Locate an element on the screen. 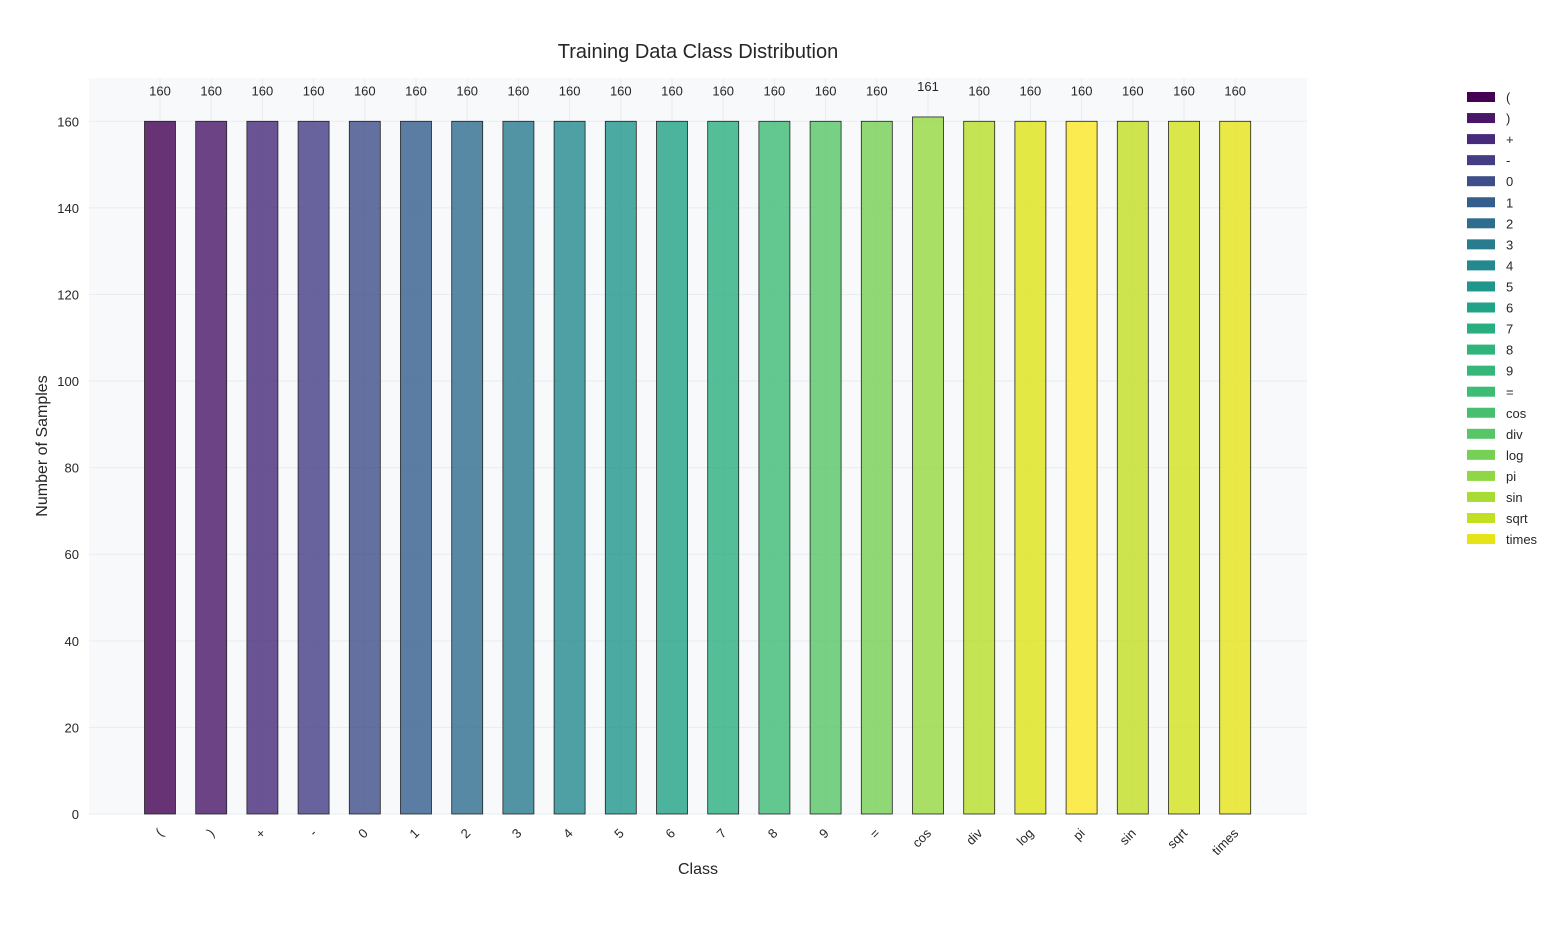  x-tick-label: cos is located at coordinates (921, 837).